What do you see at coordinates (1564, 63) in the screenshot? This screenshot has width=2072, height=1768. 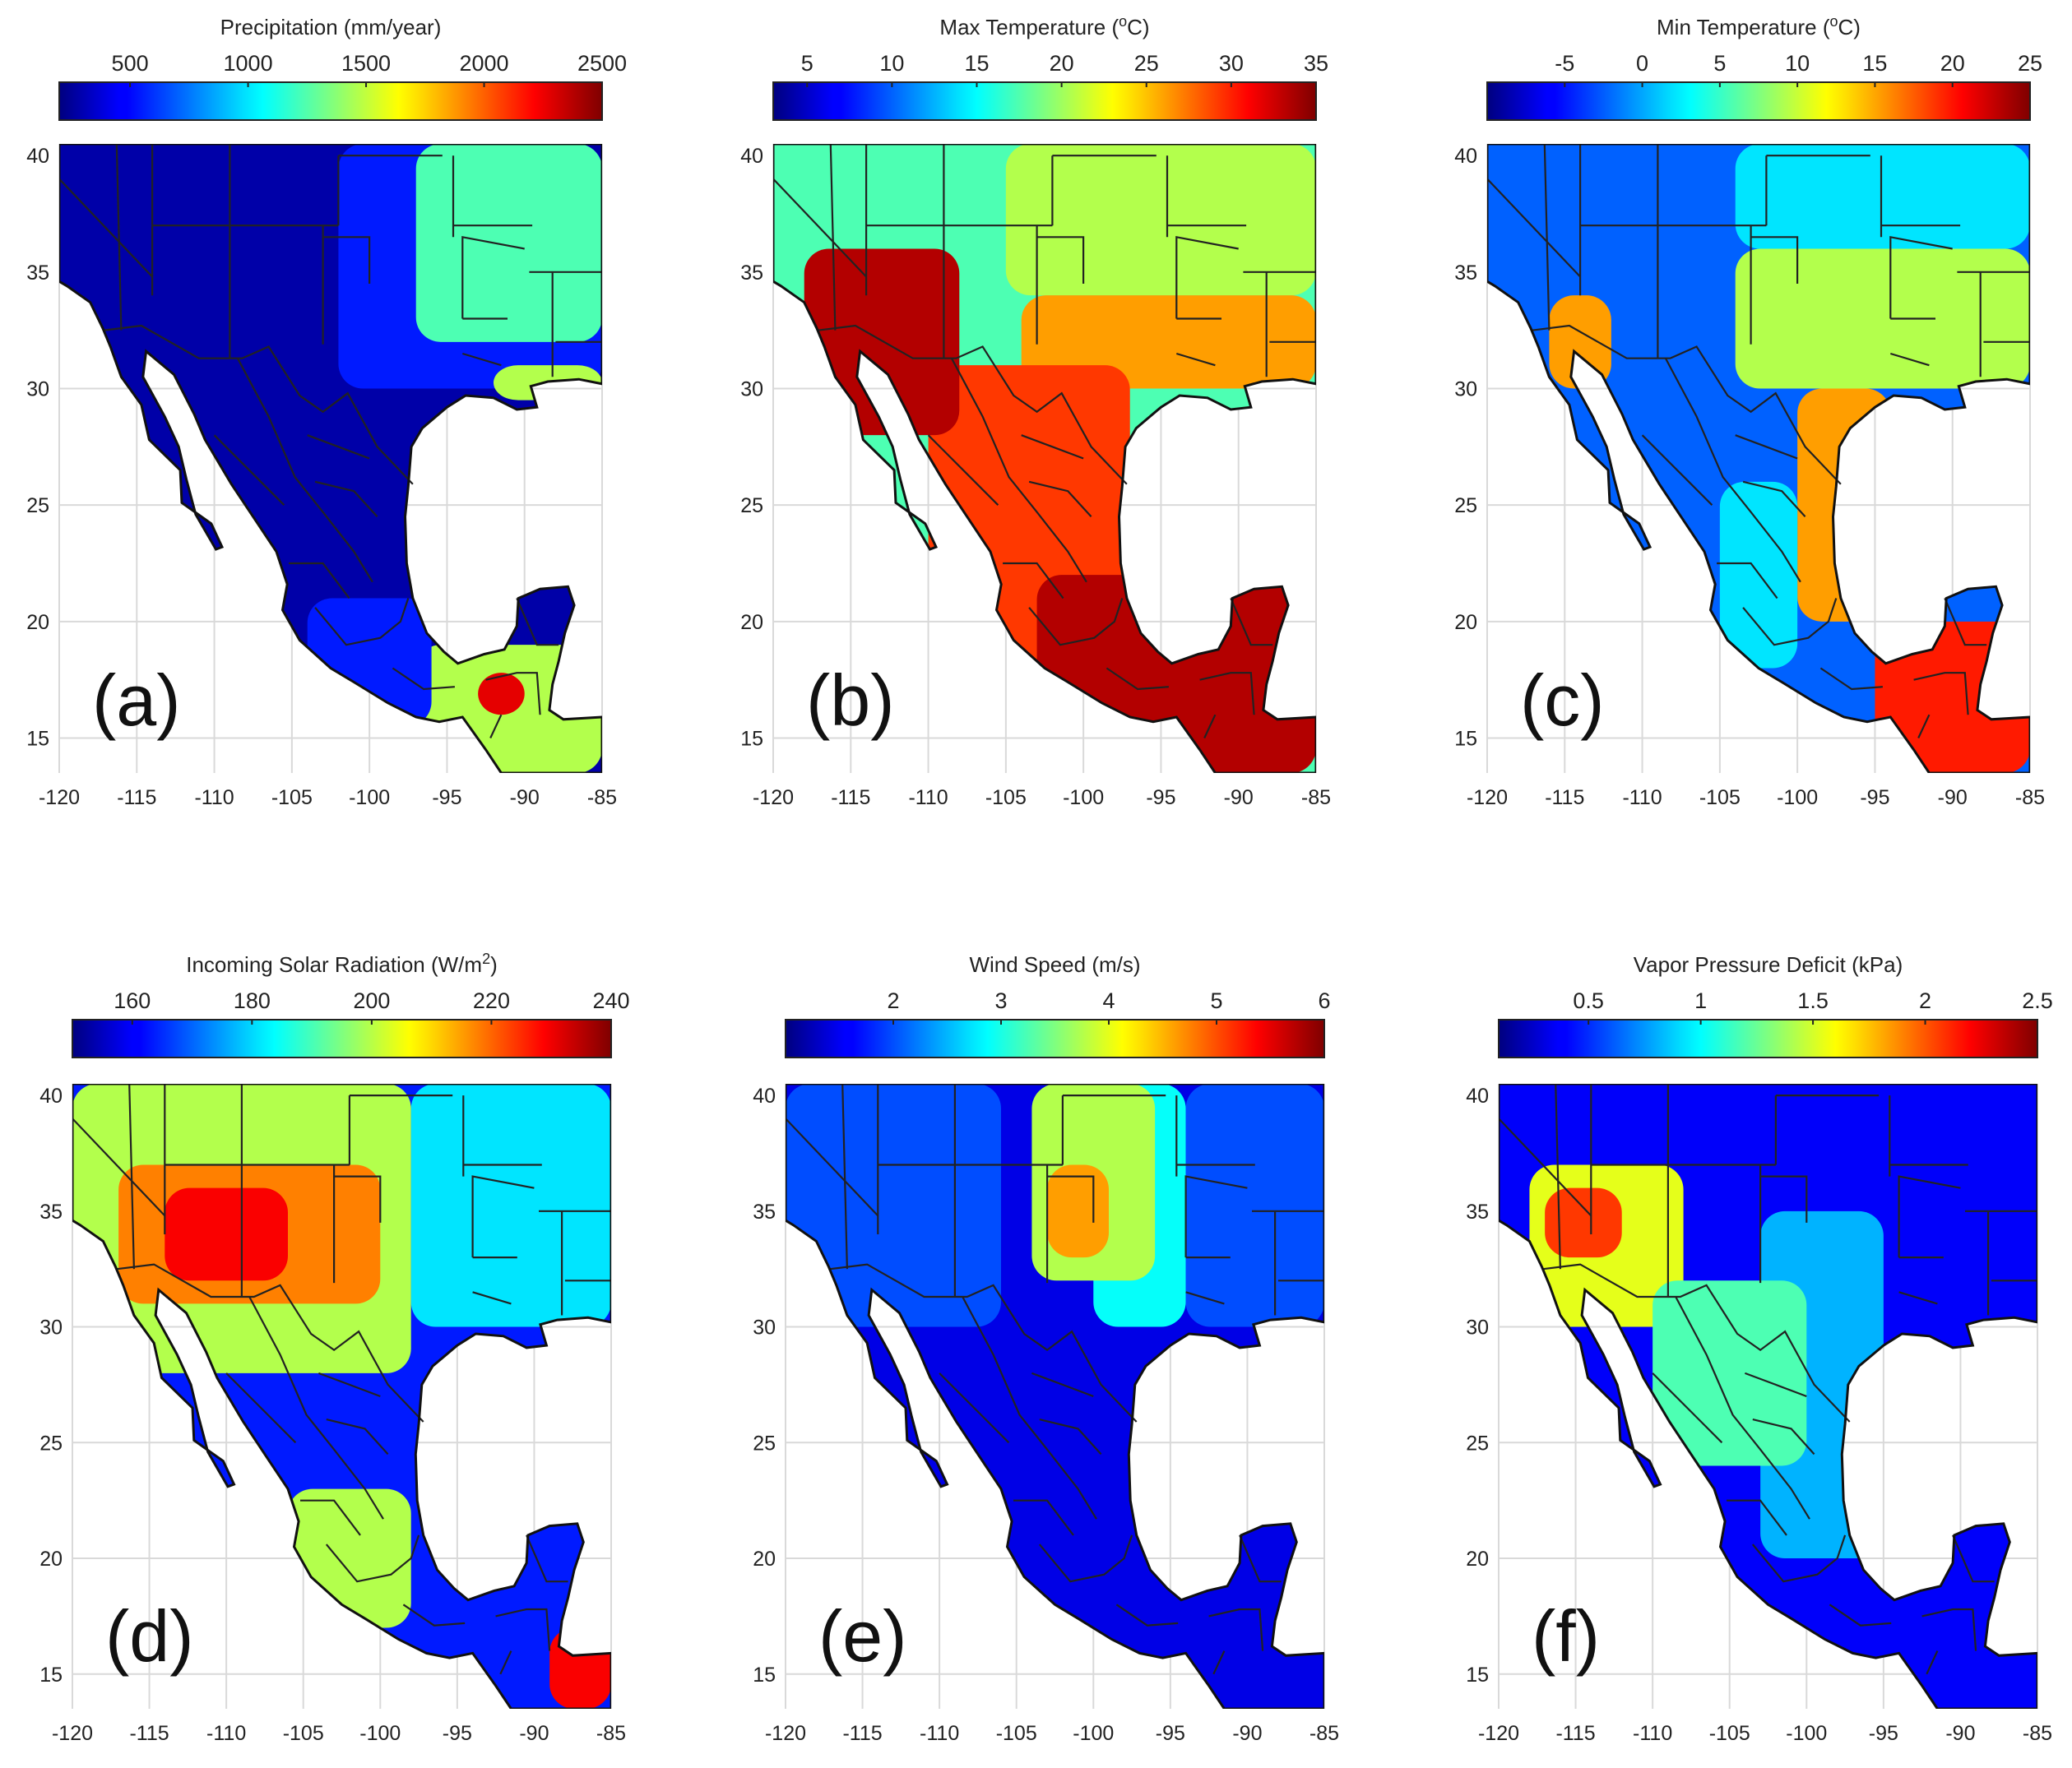 I see `colorbar-tick-label: -5` at bounding box center [1564, 63].